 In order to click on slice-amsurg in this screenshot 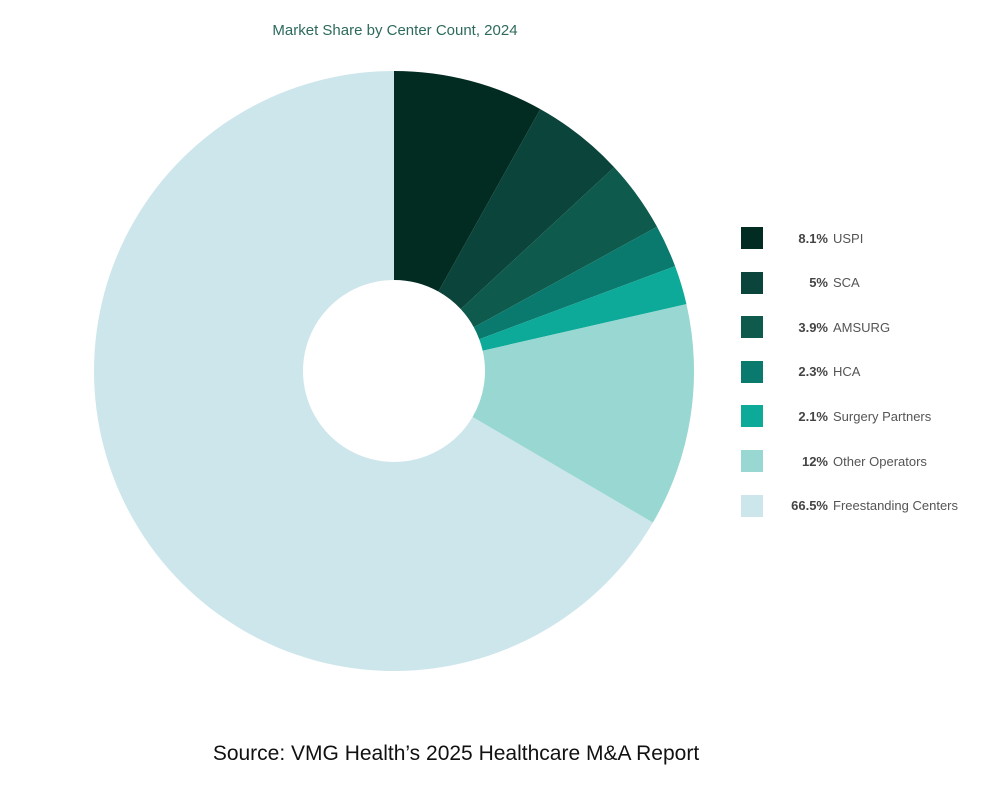, I will do `click(559, 247)`.